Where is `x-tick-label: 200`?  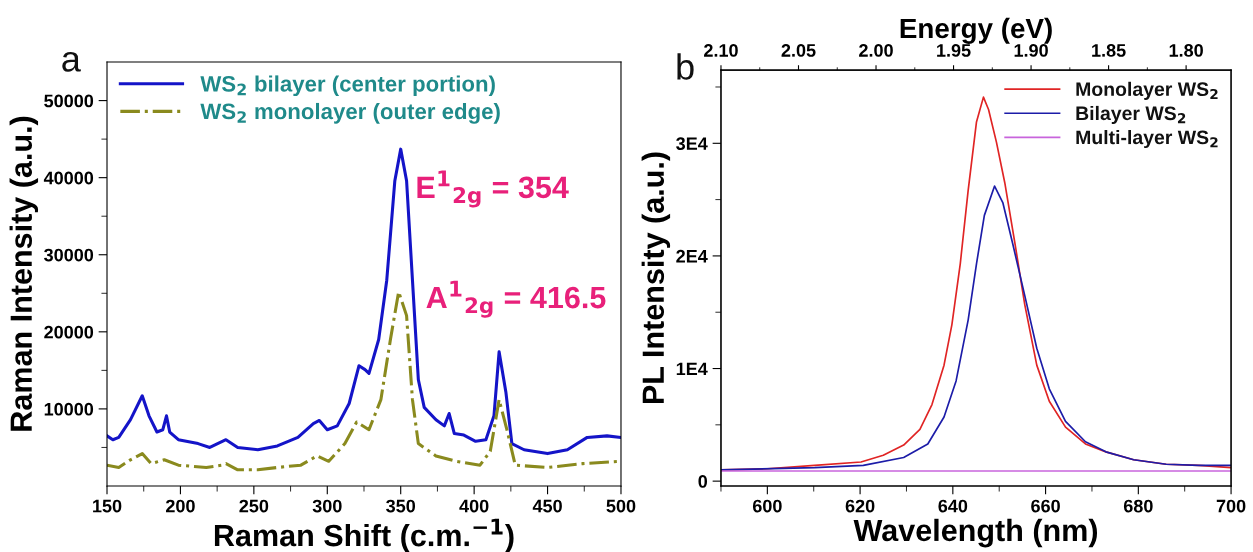
x-tick-label: 200 is located at coordinates (180, 506).